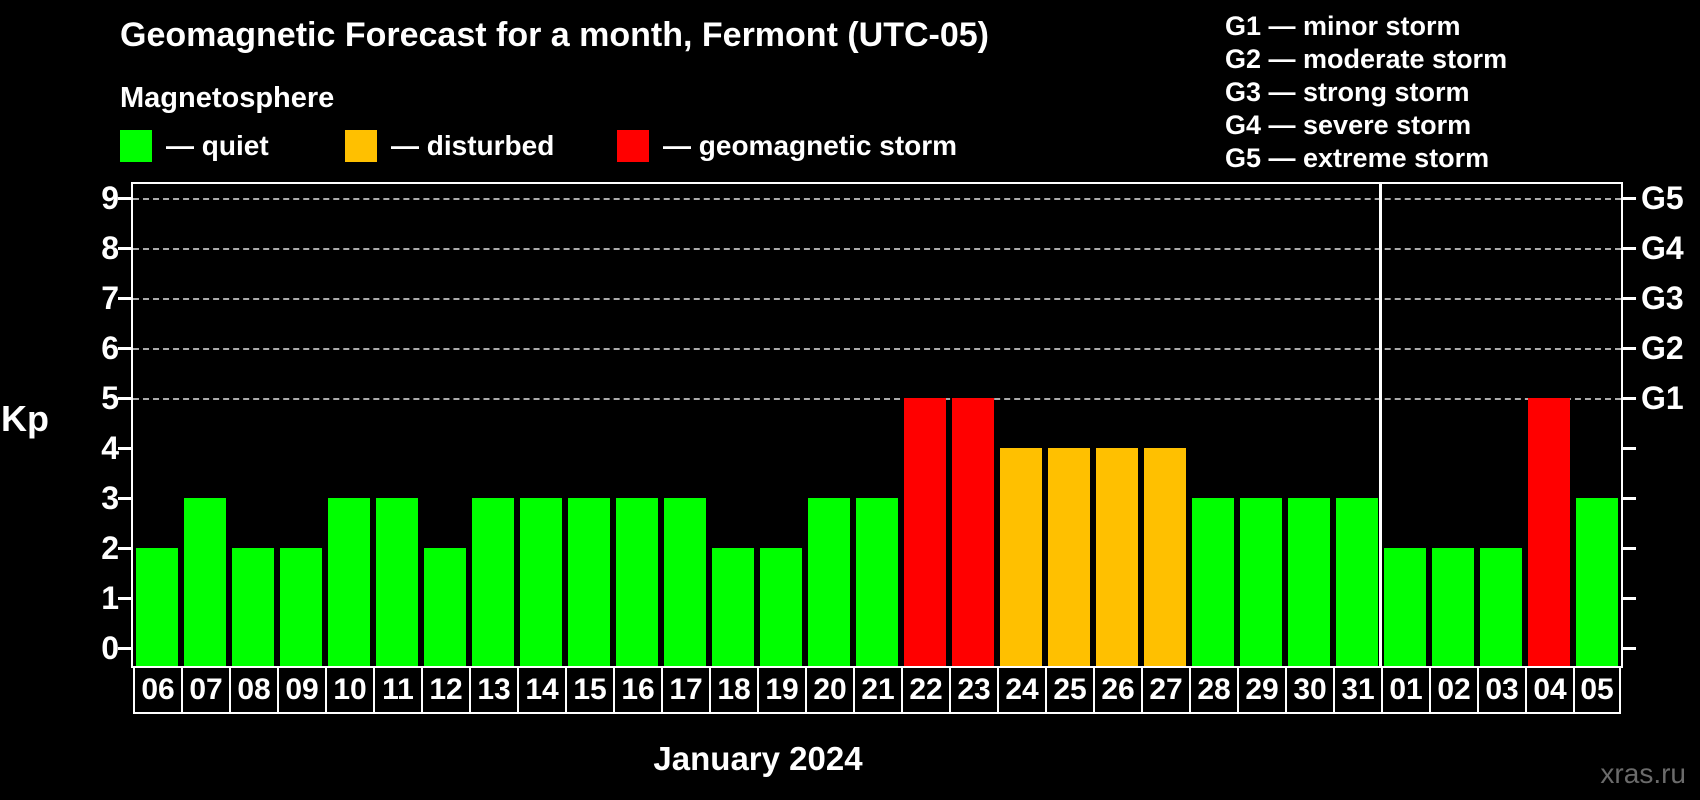 The image size is (1700, 800). What do you see at coordinates (1662, 248) in the screenshot?
I see `g-level-label-g4: G4` at bounding box center [1662, 248].